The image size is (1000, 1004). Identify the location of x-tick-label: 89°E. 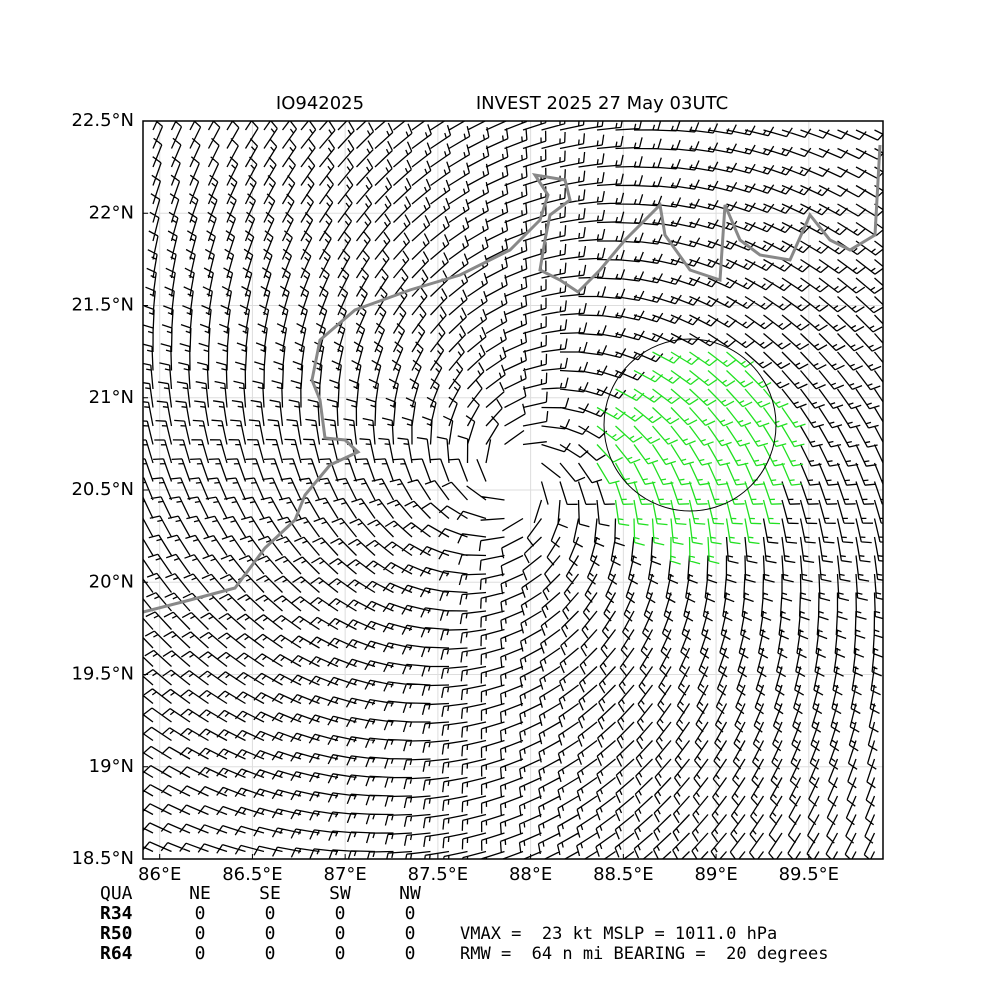
(715, 874).